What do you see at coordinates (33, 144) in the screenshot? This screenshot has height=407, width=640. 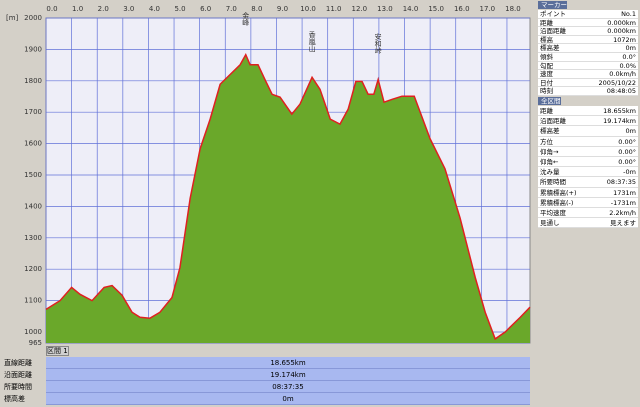 I see `y-tick-label: 1600` at bounding box center [33, 144].